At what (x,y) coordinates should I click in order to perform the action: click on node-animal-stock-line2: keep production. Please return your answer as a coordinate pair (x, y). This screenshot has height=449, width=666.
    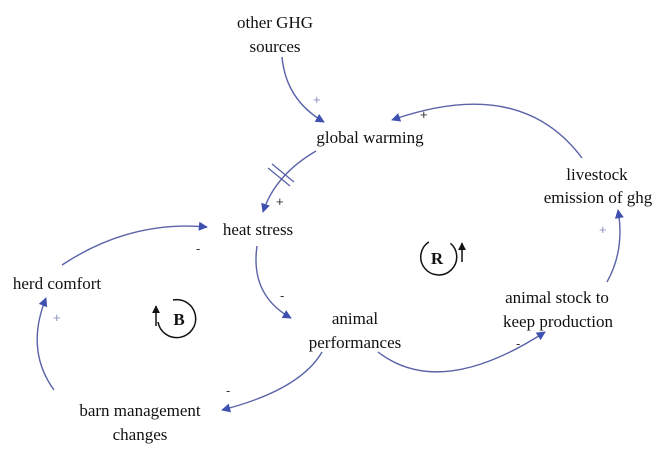
    Looking at the image, I should click on (558, 321).